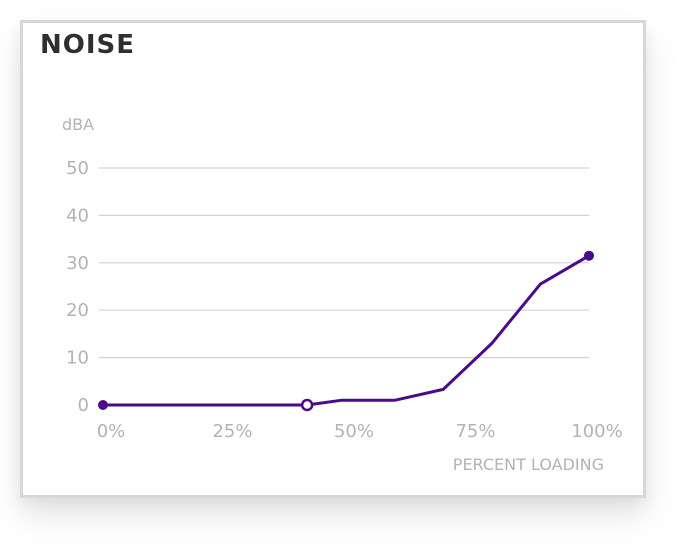 The width and height of the screenshot is (700, 552). I want to click on data-point-hollow, so click(307, 405).